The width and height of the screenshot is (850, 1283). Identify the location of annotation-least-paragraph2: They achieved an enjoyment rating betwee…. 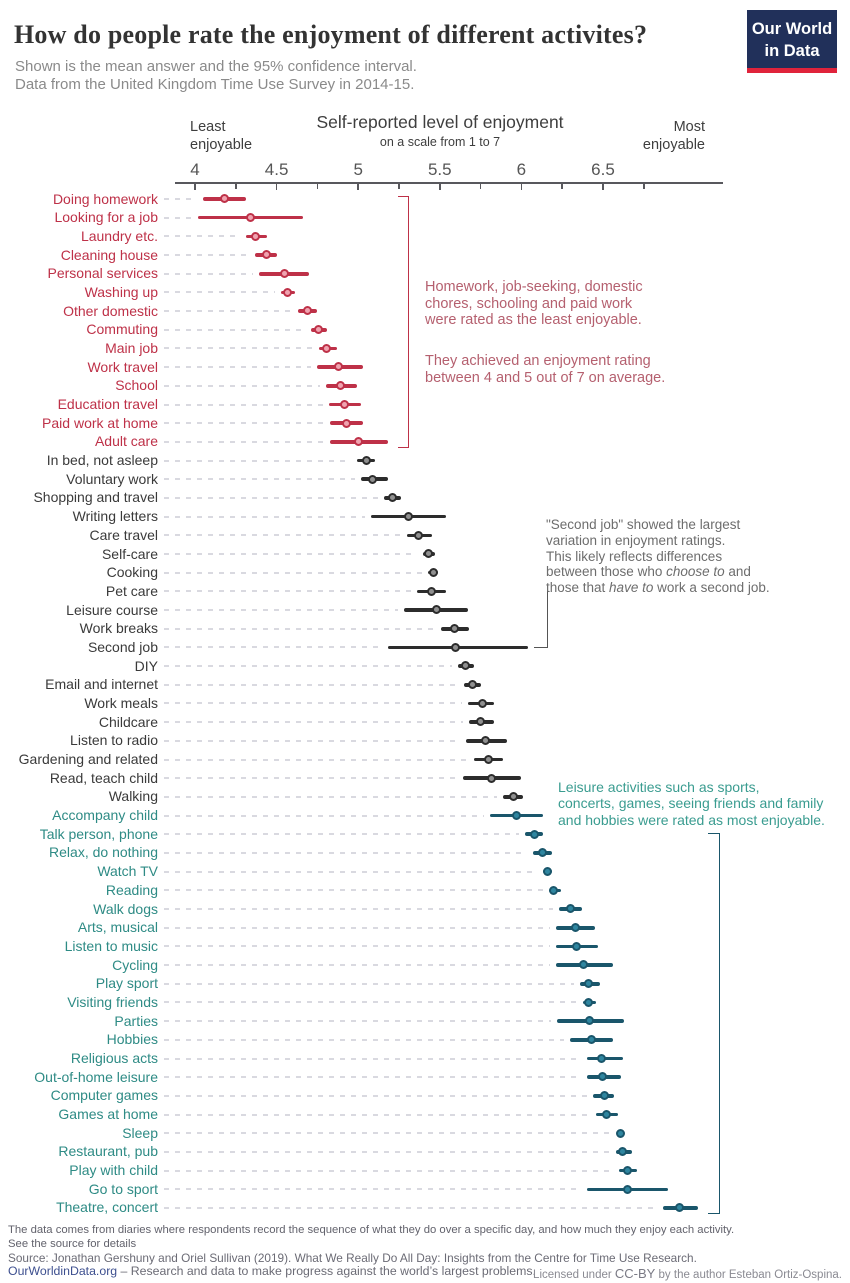
(545, 369).